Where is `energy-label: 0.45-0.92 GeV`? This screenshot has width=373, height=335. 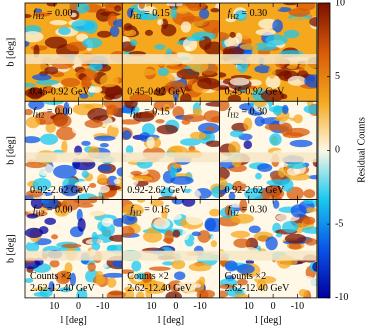 energy-label: 0.45-0.92 GeV is located at coordinates (60, 92).